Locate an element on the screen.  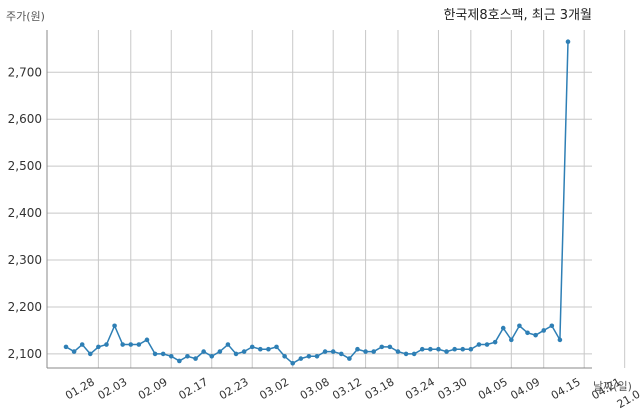
x-tick-label: 04.15 is located at coordinates (566, 388).